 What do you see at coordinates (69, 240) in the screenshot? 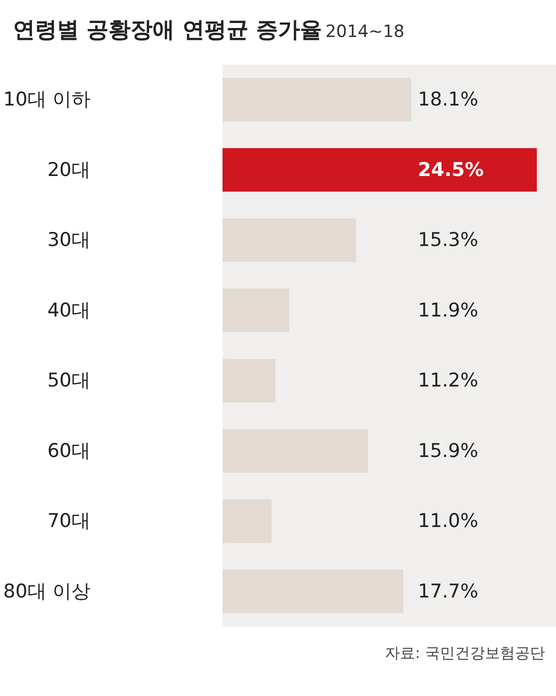
I see `y-tick-label: 30대` at bounding box center [69, 240].